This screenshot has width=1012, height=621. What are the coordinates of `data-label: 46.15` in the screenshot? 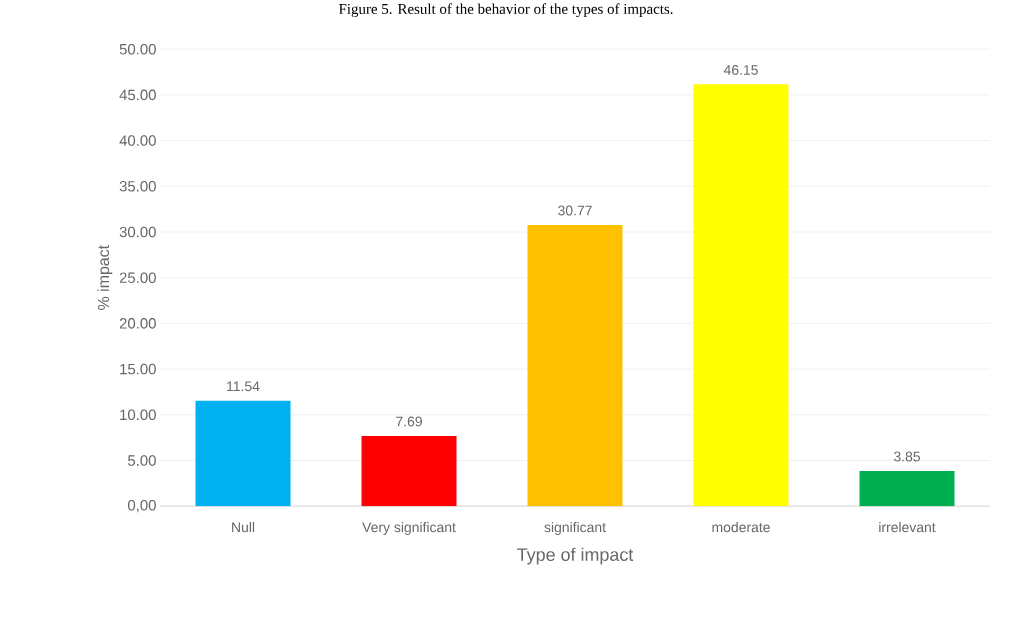 It's located at (740, 69).